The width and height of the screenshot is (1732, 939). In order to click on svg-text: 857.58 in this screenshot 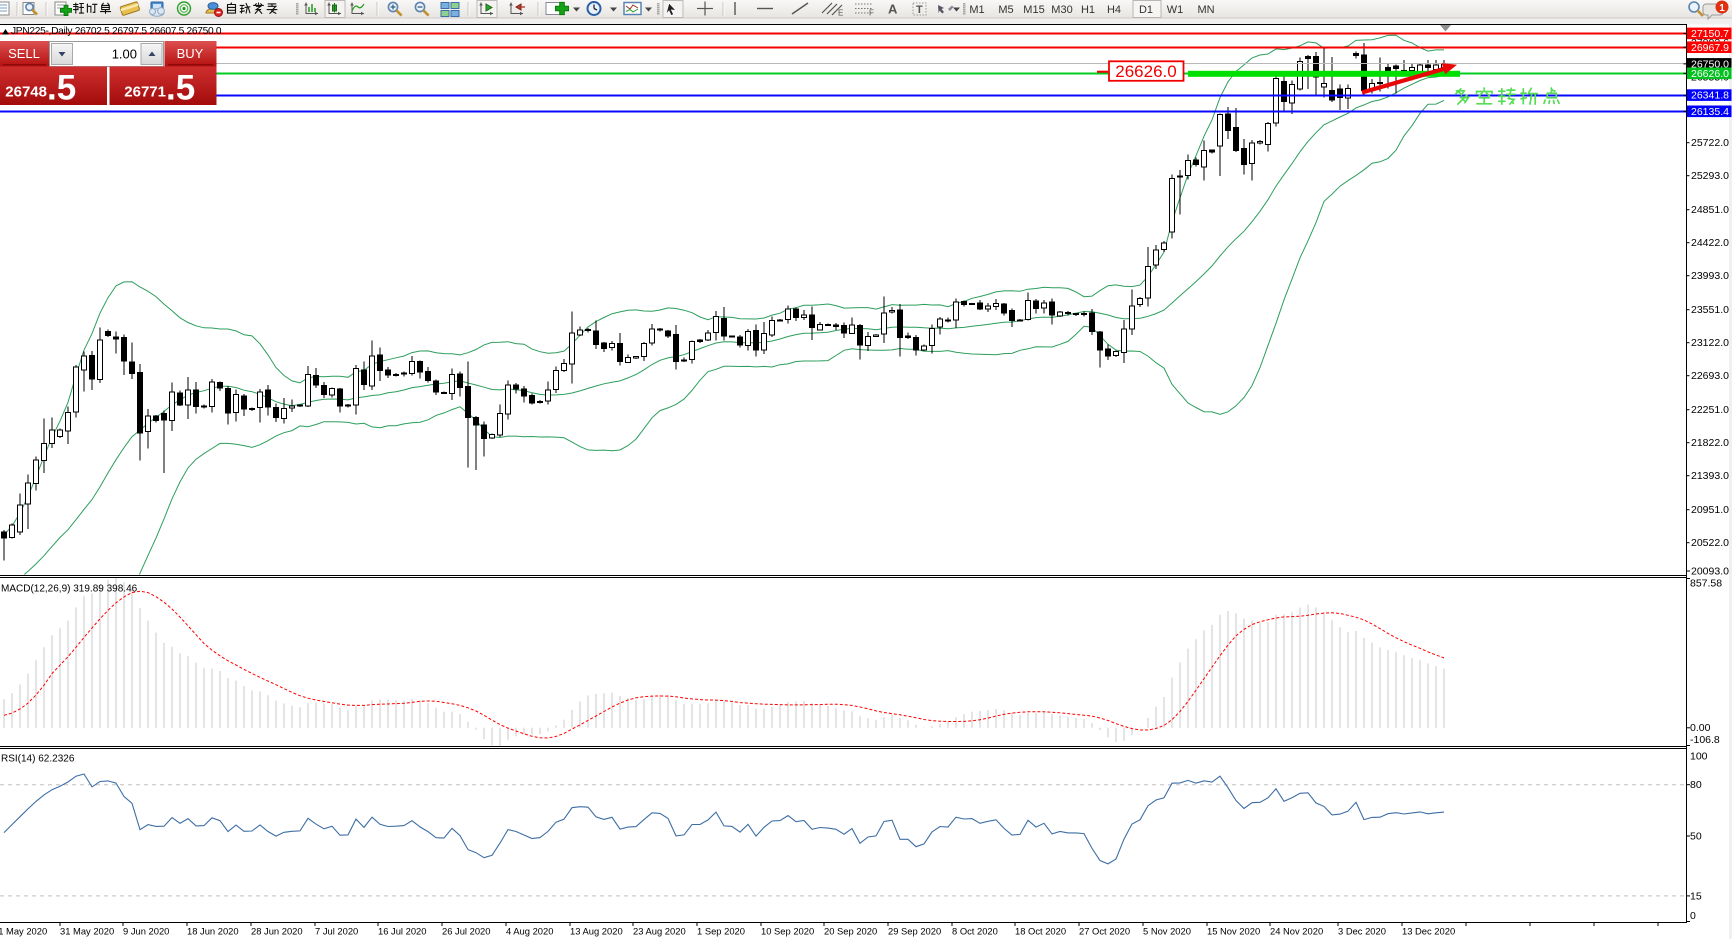, I will do `click(1706, 584)`.